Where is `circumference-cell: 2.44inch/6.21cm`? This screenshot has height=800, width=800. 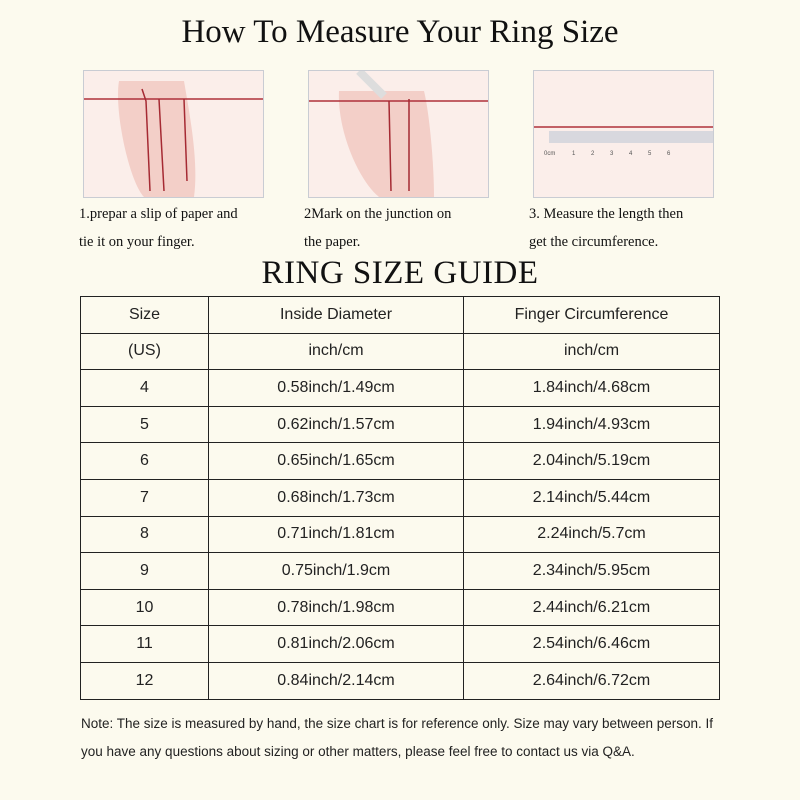 circumference-cell: 2.44inch/6.21cm is located at coordinates (591, 607).